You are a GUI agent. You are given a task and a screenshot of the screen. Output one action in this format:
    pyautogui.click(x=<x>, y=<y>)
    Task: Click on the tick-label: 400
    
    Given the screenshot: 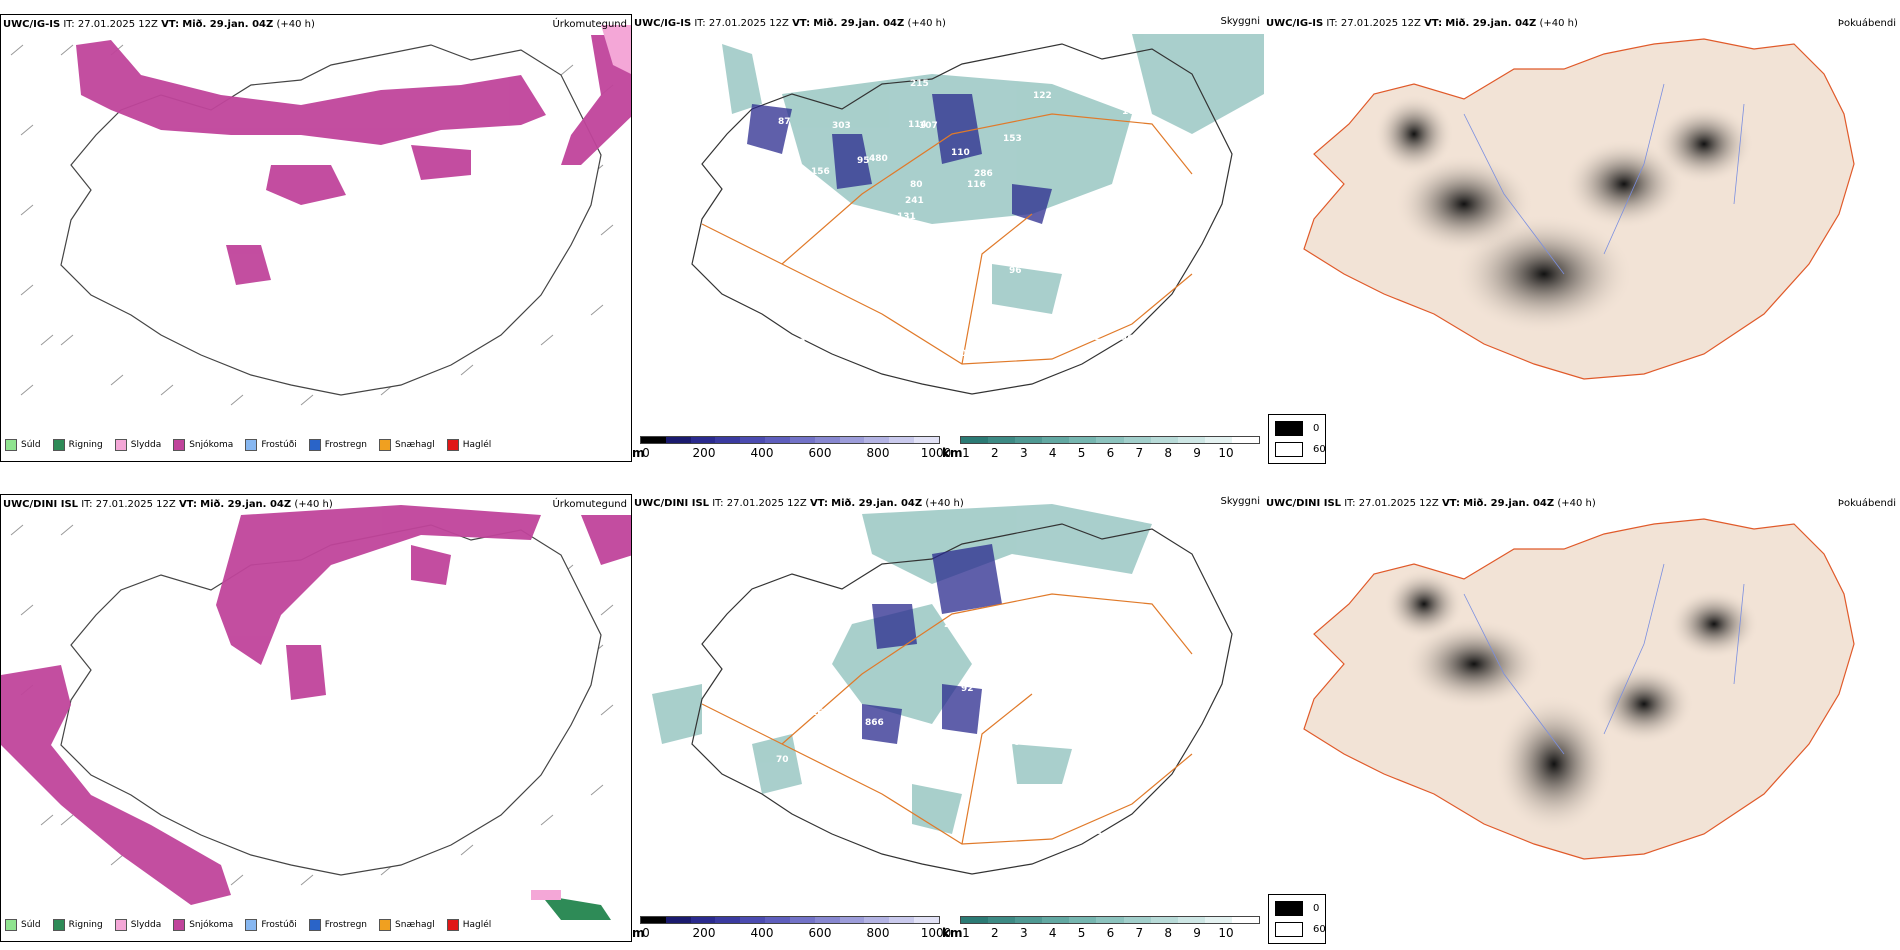 What is the action you would take?
    pyautogui.click(x=762, y=933)
    